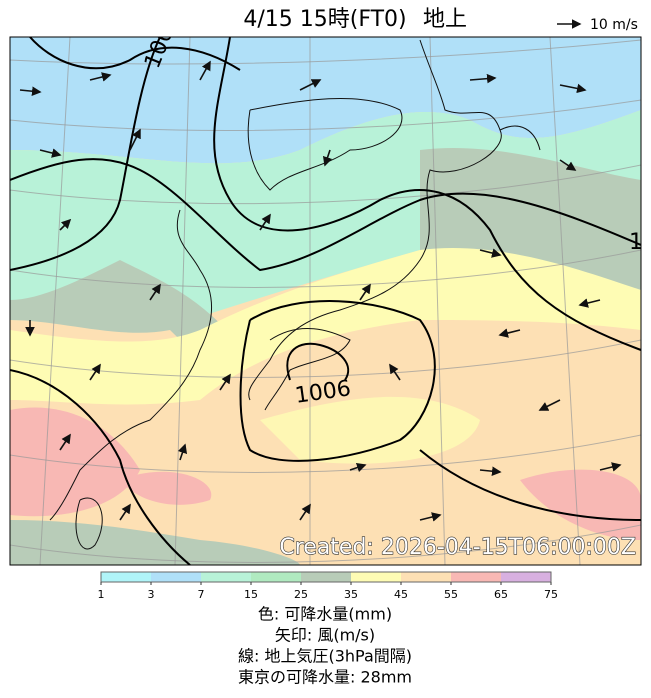 The image size is (651, 698). I want to click on caption-line: 矢印: 風(m/s), so click(325, 635).